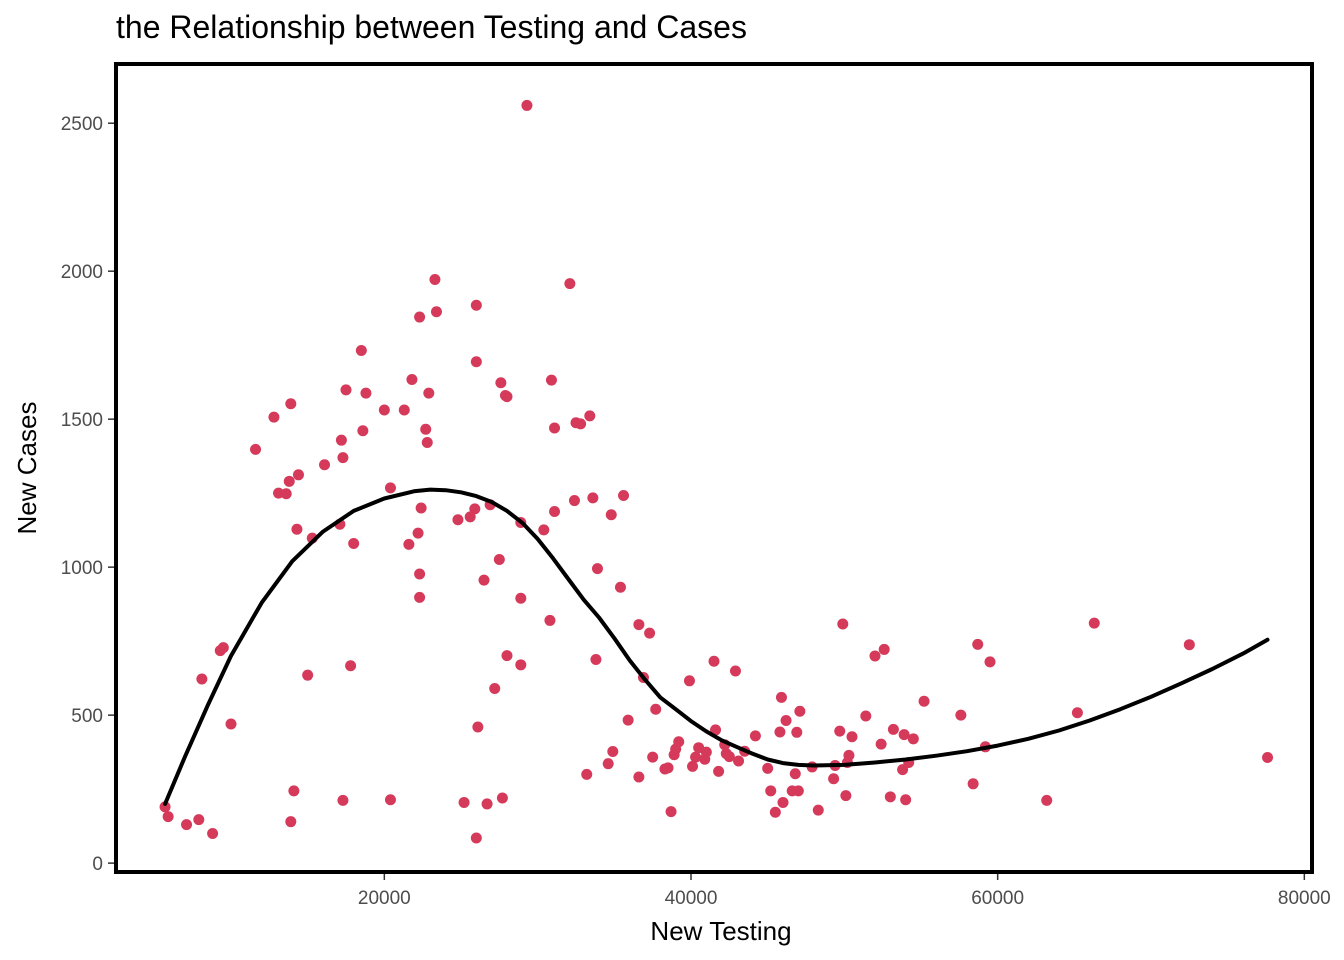 The width and height of the screenshot is (1344, 960). I want to click on x-tick-label: 20000, so click(384, 898).